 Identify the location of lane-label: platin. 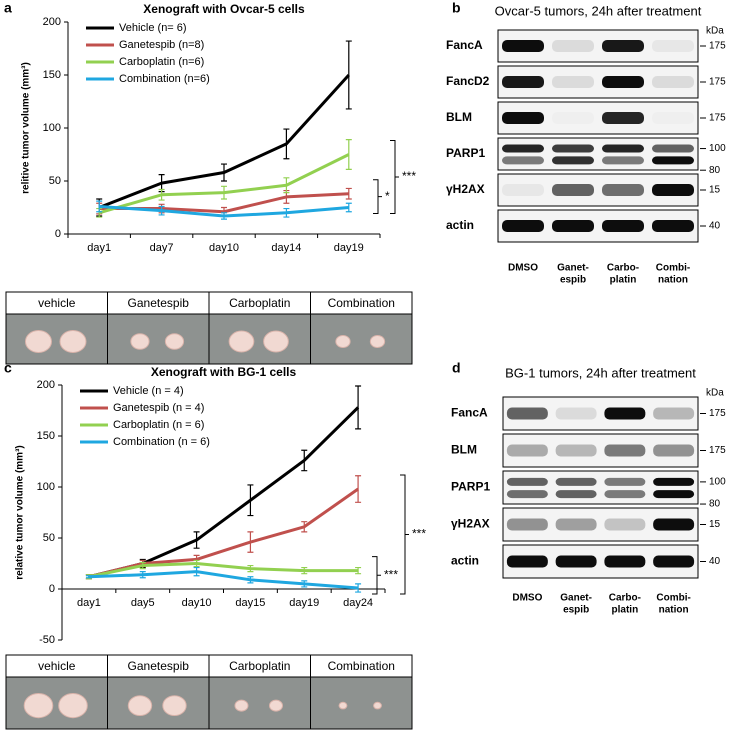
(623, 280).